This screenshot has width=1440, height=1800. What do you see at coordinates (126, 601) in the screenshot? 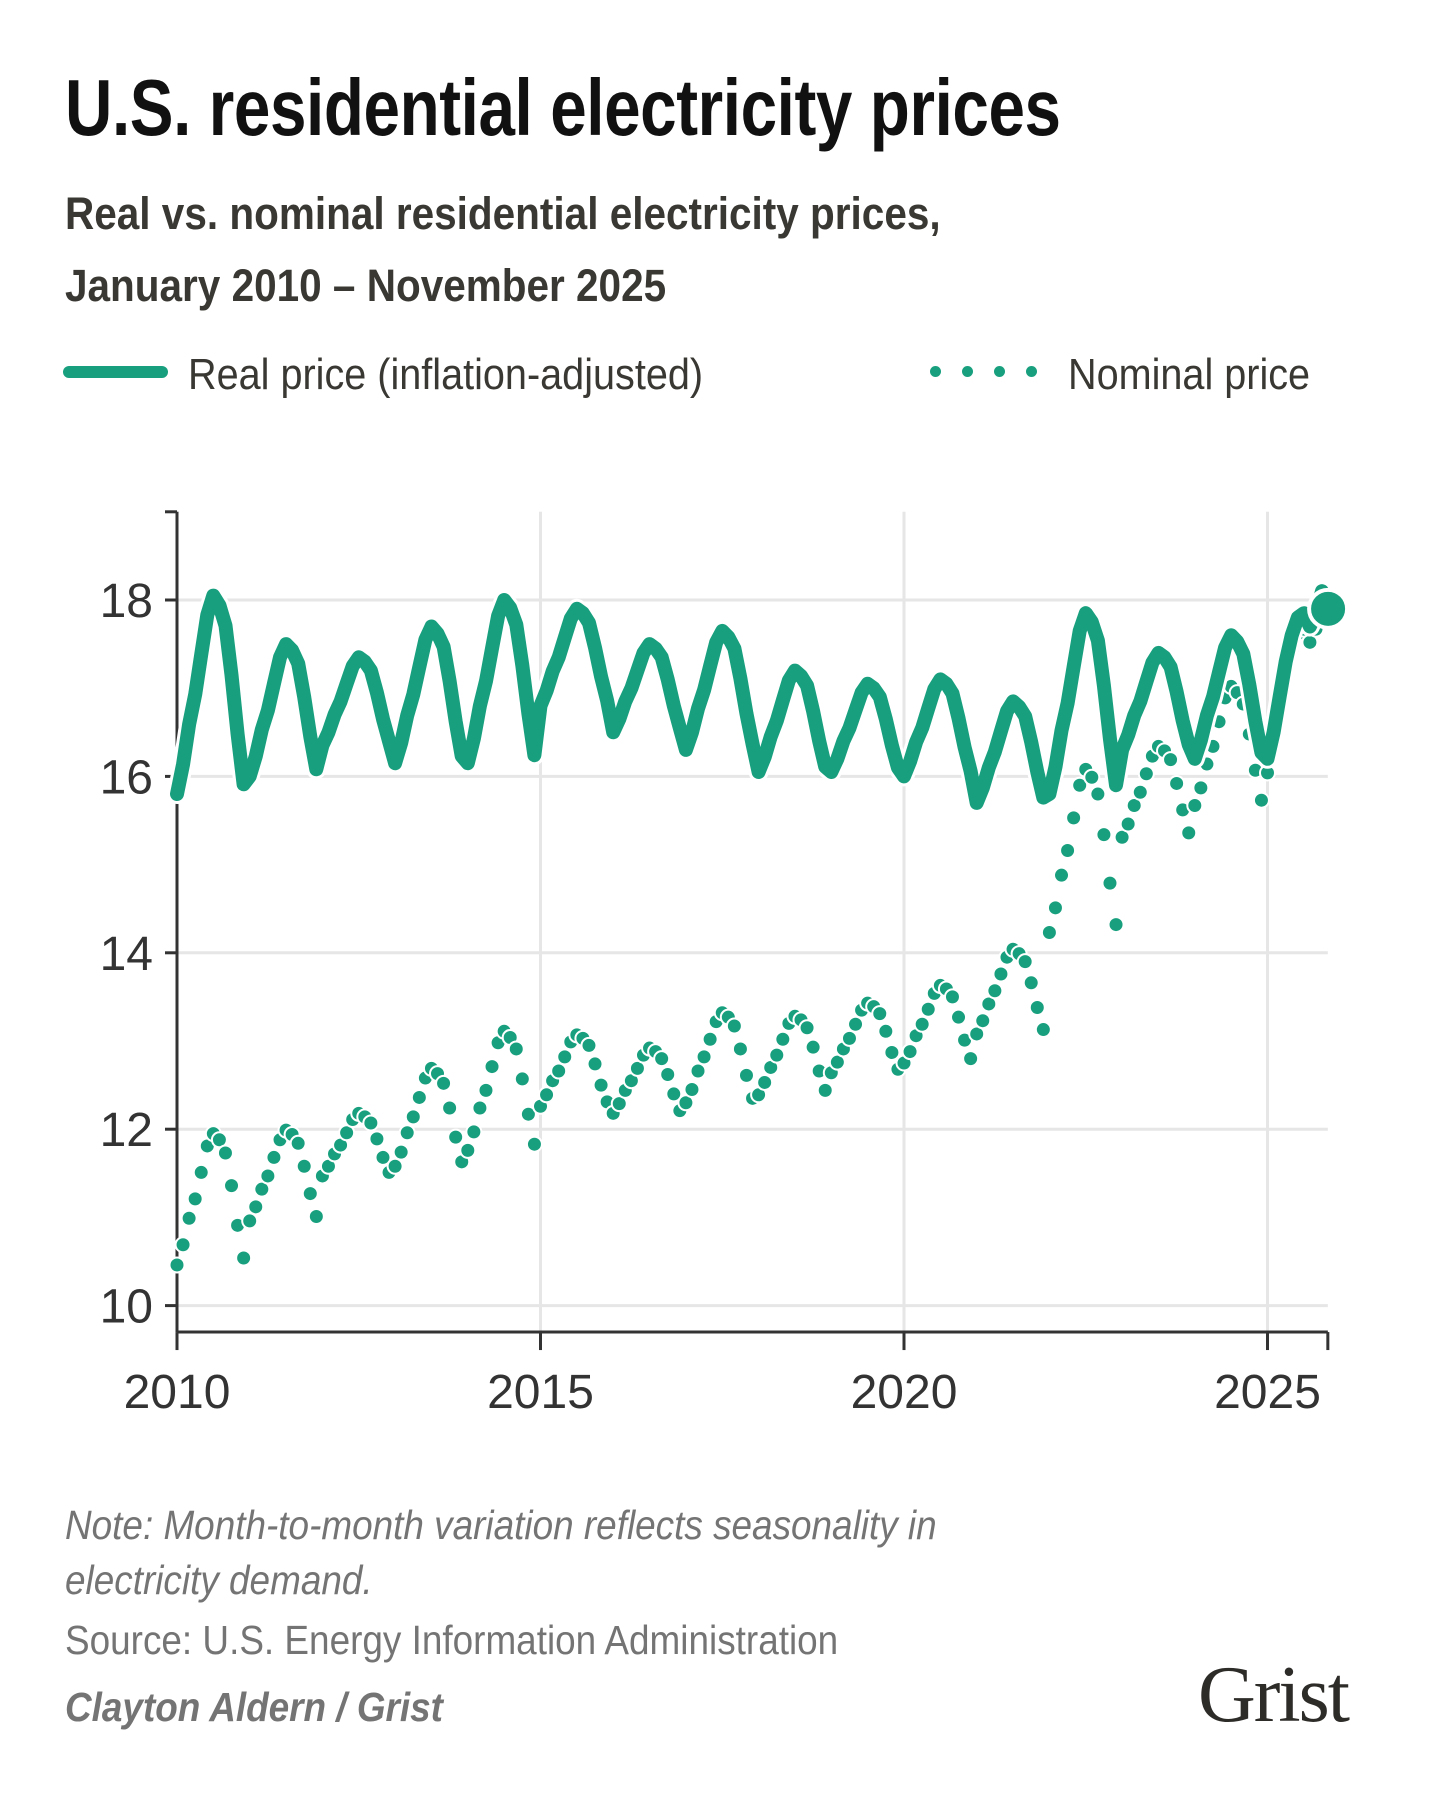
I see `y-tick-label: 18` at bounding box center [126, 601].